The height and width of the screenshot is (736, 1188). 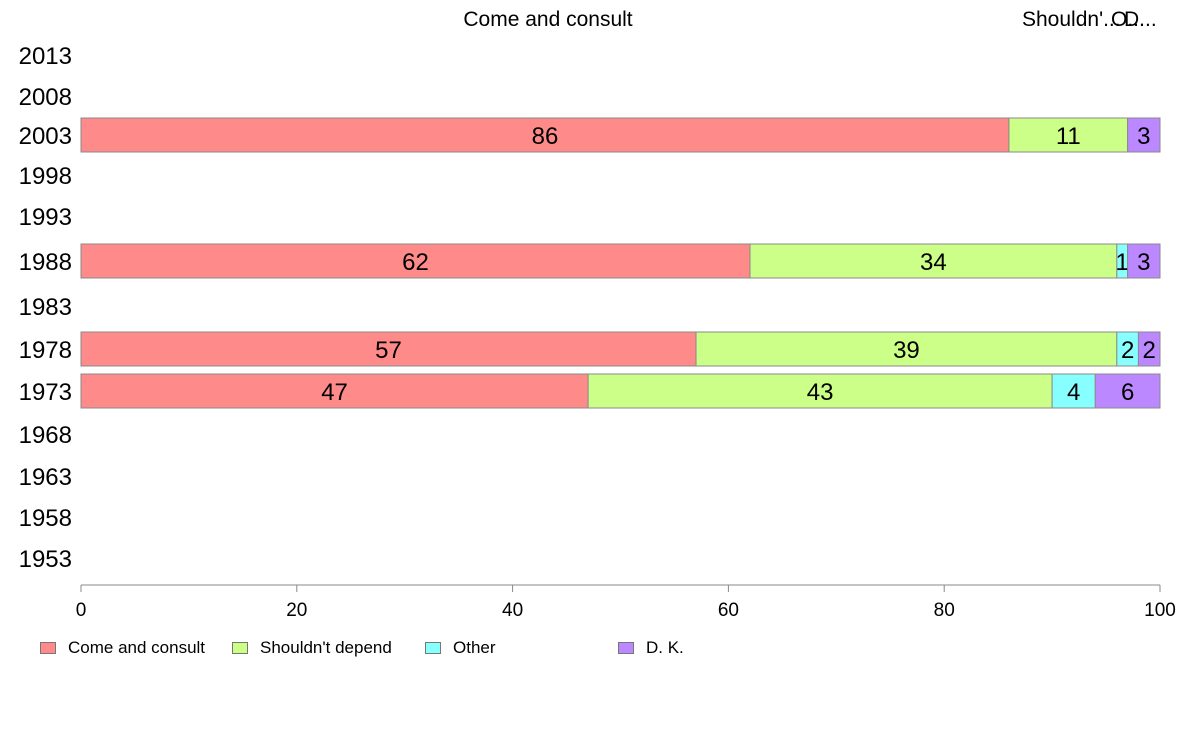 I want to click on legend-label-other: Other, so click(x=474, y=647).